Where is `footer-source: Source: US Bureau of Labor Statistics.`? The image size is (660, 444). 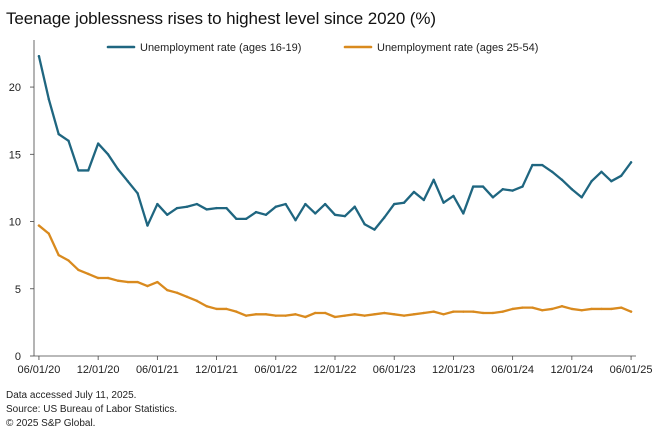
footer-source: Source: US Bureau of Labor Statistics. is located at coordinates (92, 409).